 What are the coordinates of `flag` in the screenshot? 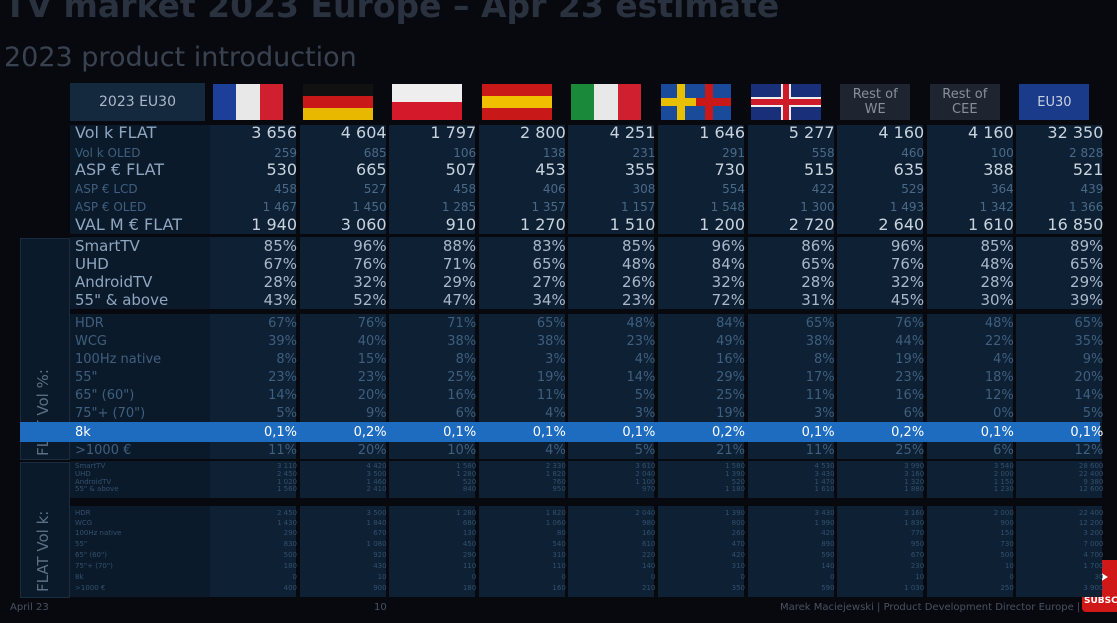 It's located at (248, 102).